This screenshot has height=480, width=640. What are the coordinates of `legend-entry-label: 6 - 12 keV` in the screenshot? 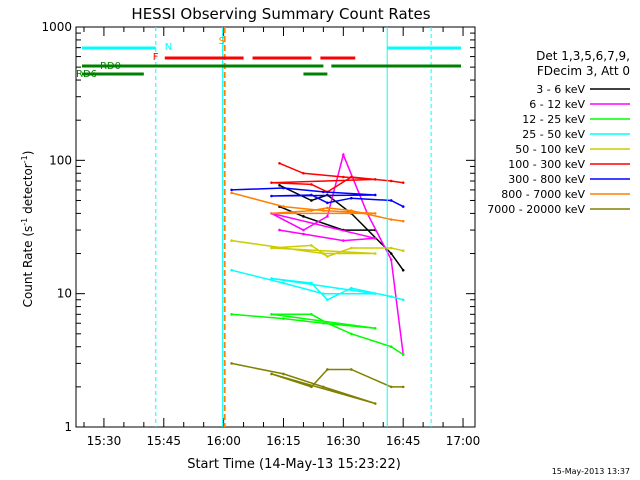 It's located at (557, 104).